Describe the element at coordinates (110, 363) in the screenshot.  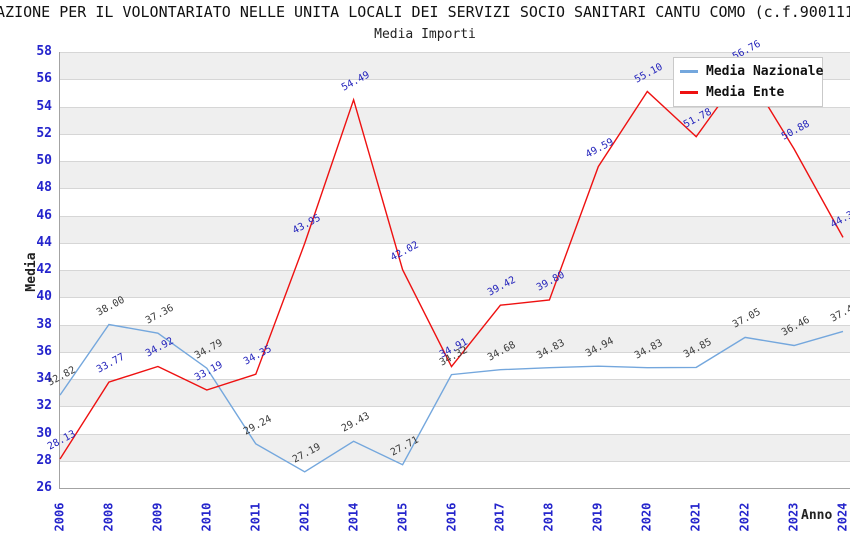
I see `data-label: 33.77` at that location.